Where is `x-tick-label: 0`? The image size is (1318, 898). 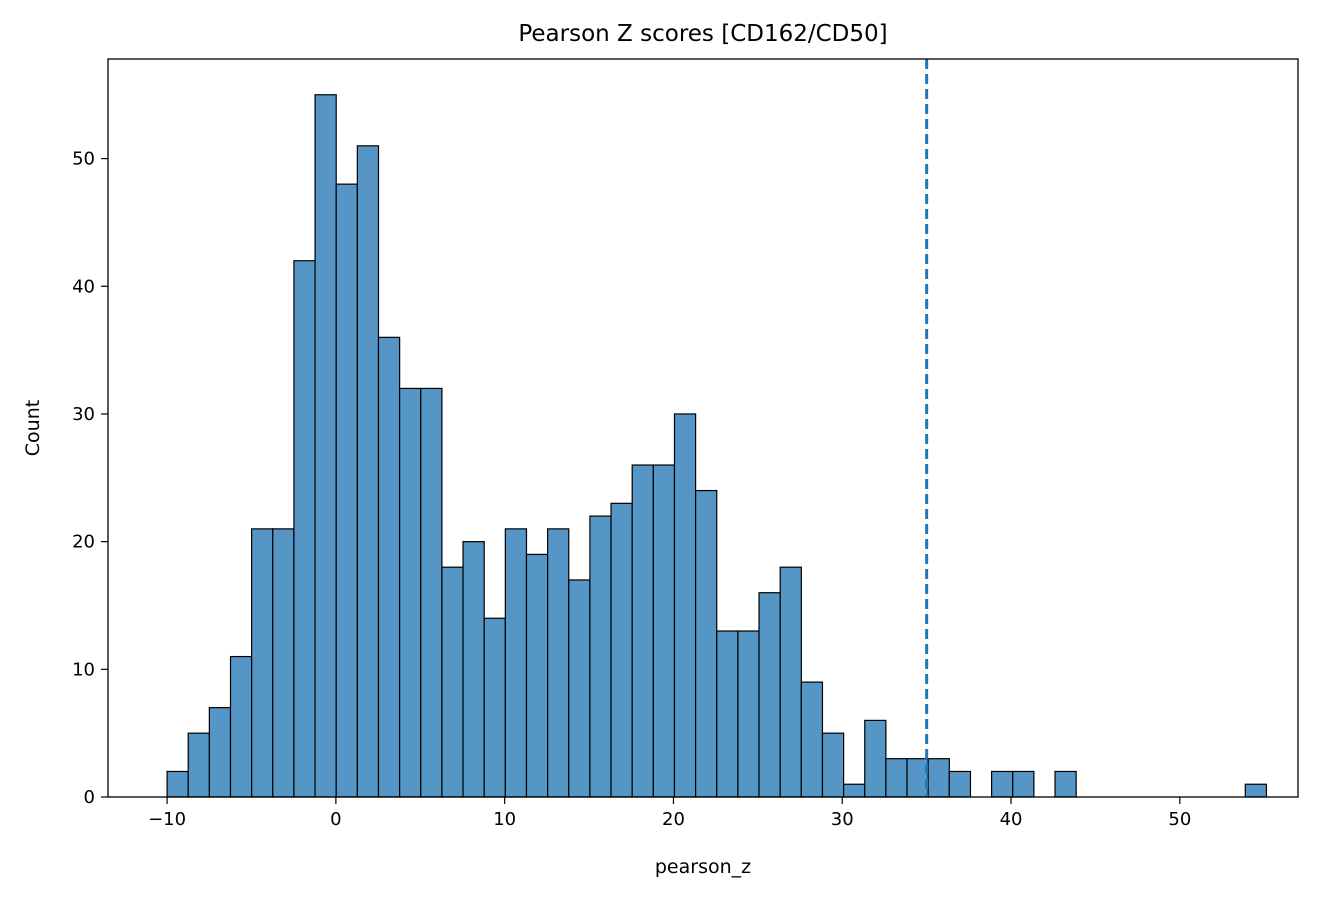 x-tick-label: 0 is located at coordinates (335, 819).